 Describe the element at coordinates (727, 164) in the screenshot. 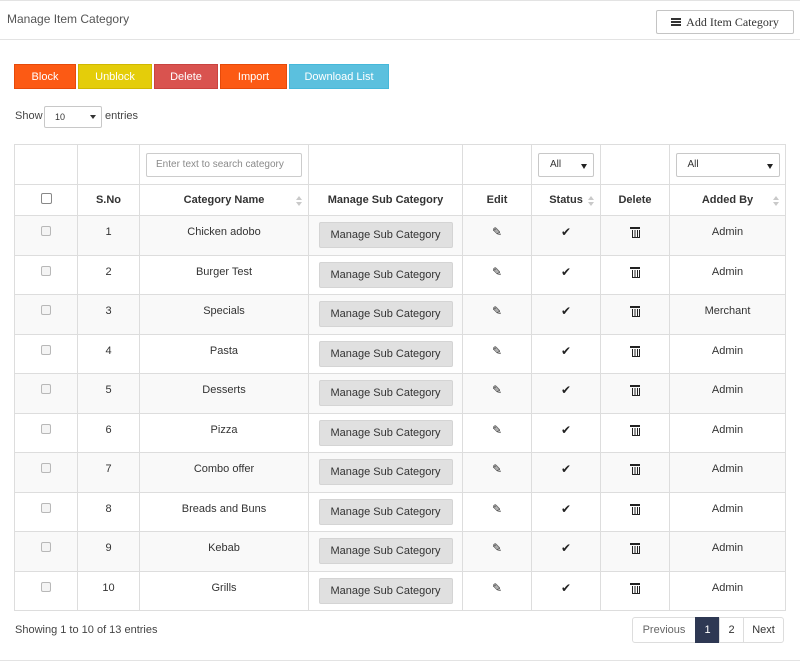

I see `added-by-filter-select: All` at that location.